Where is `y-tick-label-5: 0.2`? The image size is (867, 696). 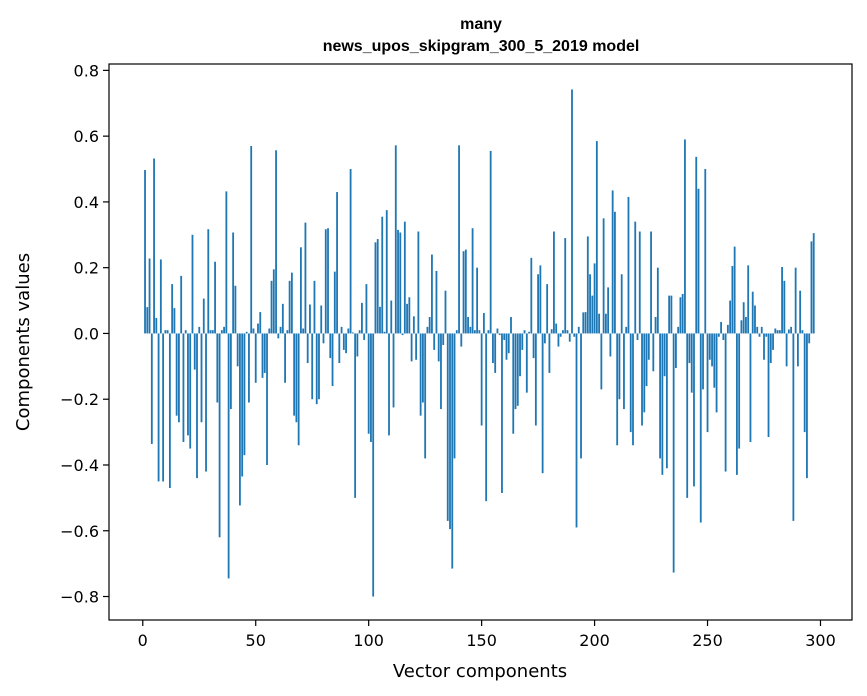
y-tick-label-5: 0.2 is located at coordinates (86, 268).